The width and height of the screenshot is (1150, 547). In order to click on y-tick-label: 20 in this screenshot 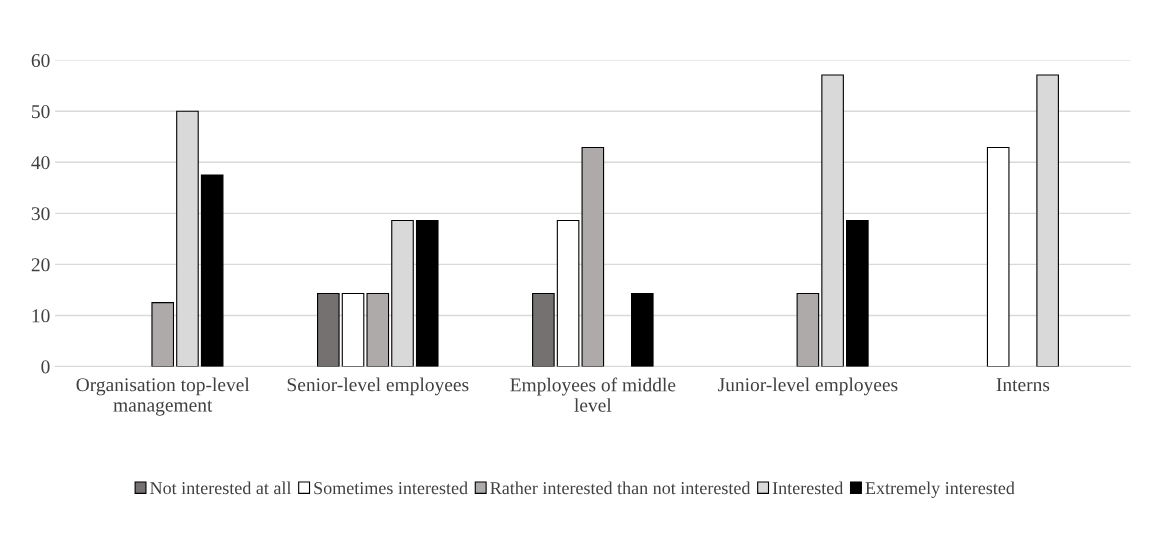, I will do `click(40, 265)`.